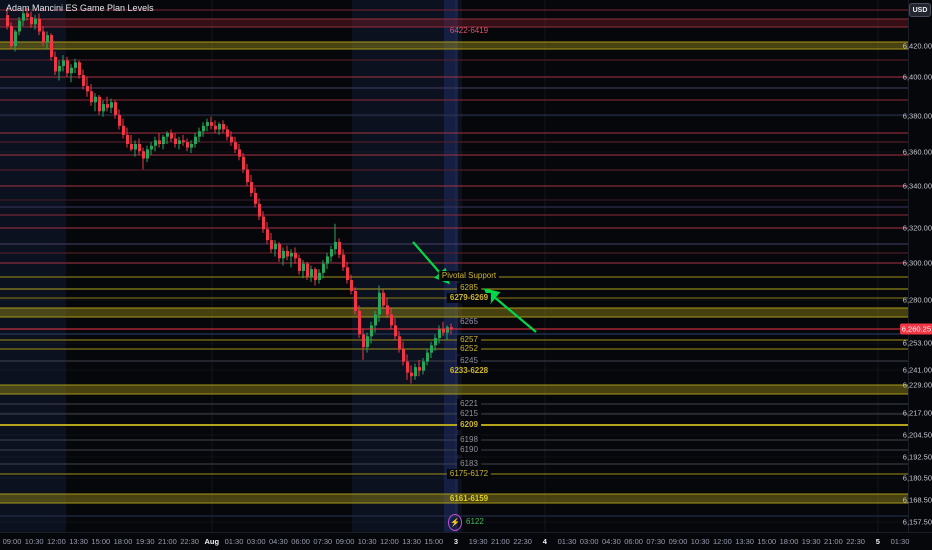 The height and width of the screenshot is (550, 932). I want to click on event-price-label: 6122, so click(475, 521).